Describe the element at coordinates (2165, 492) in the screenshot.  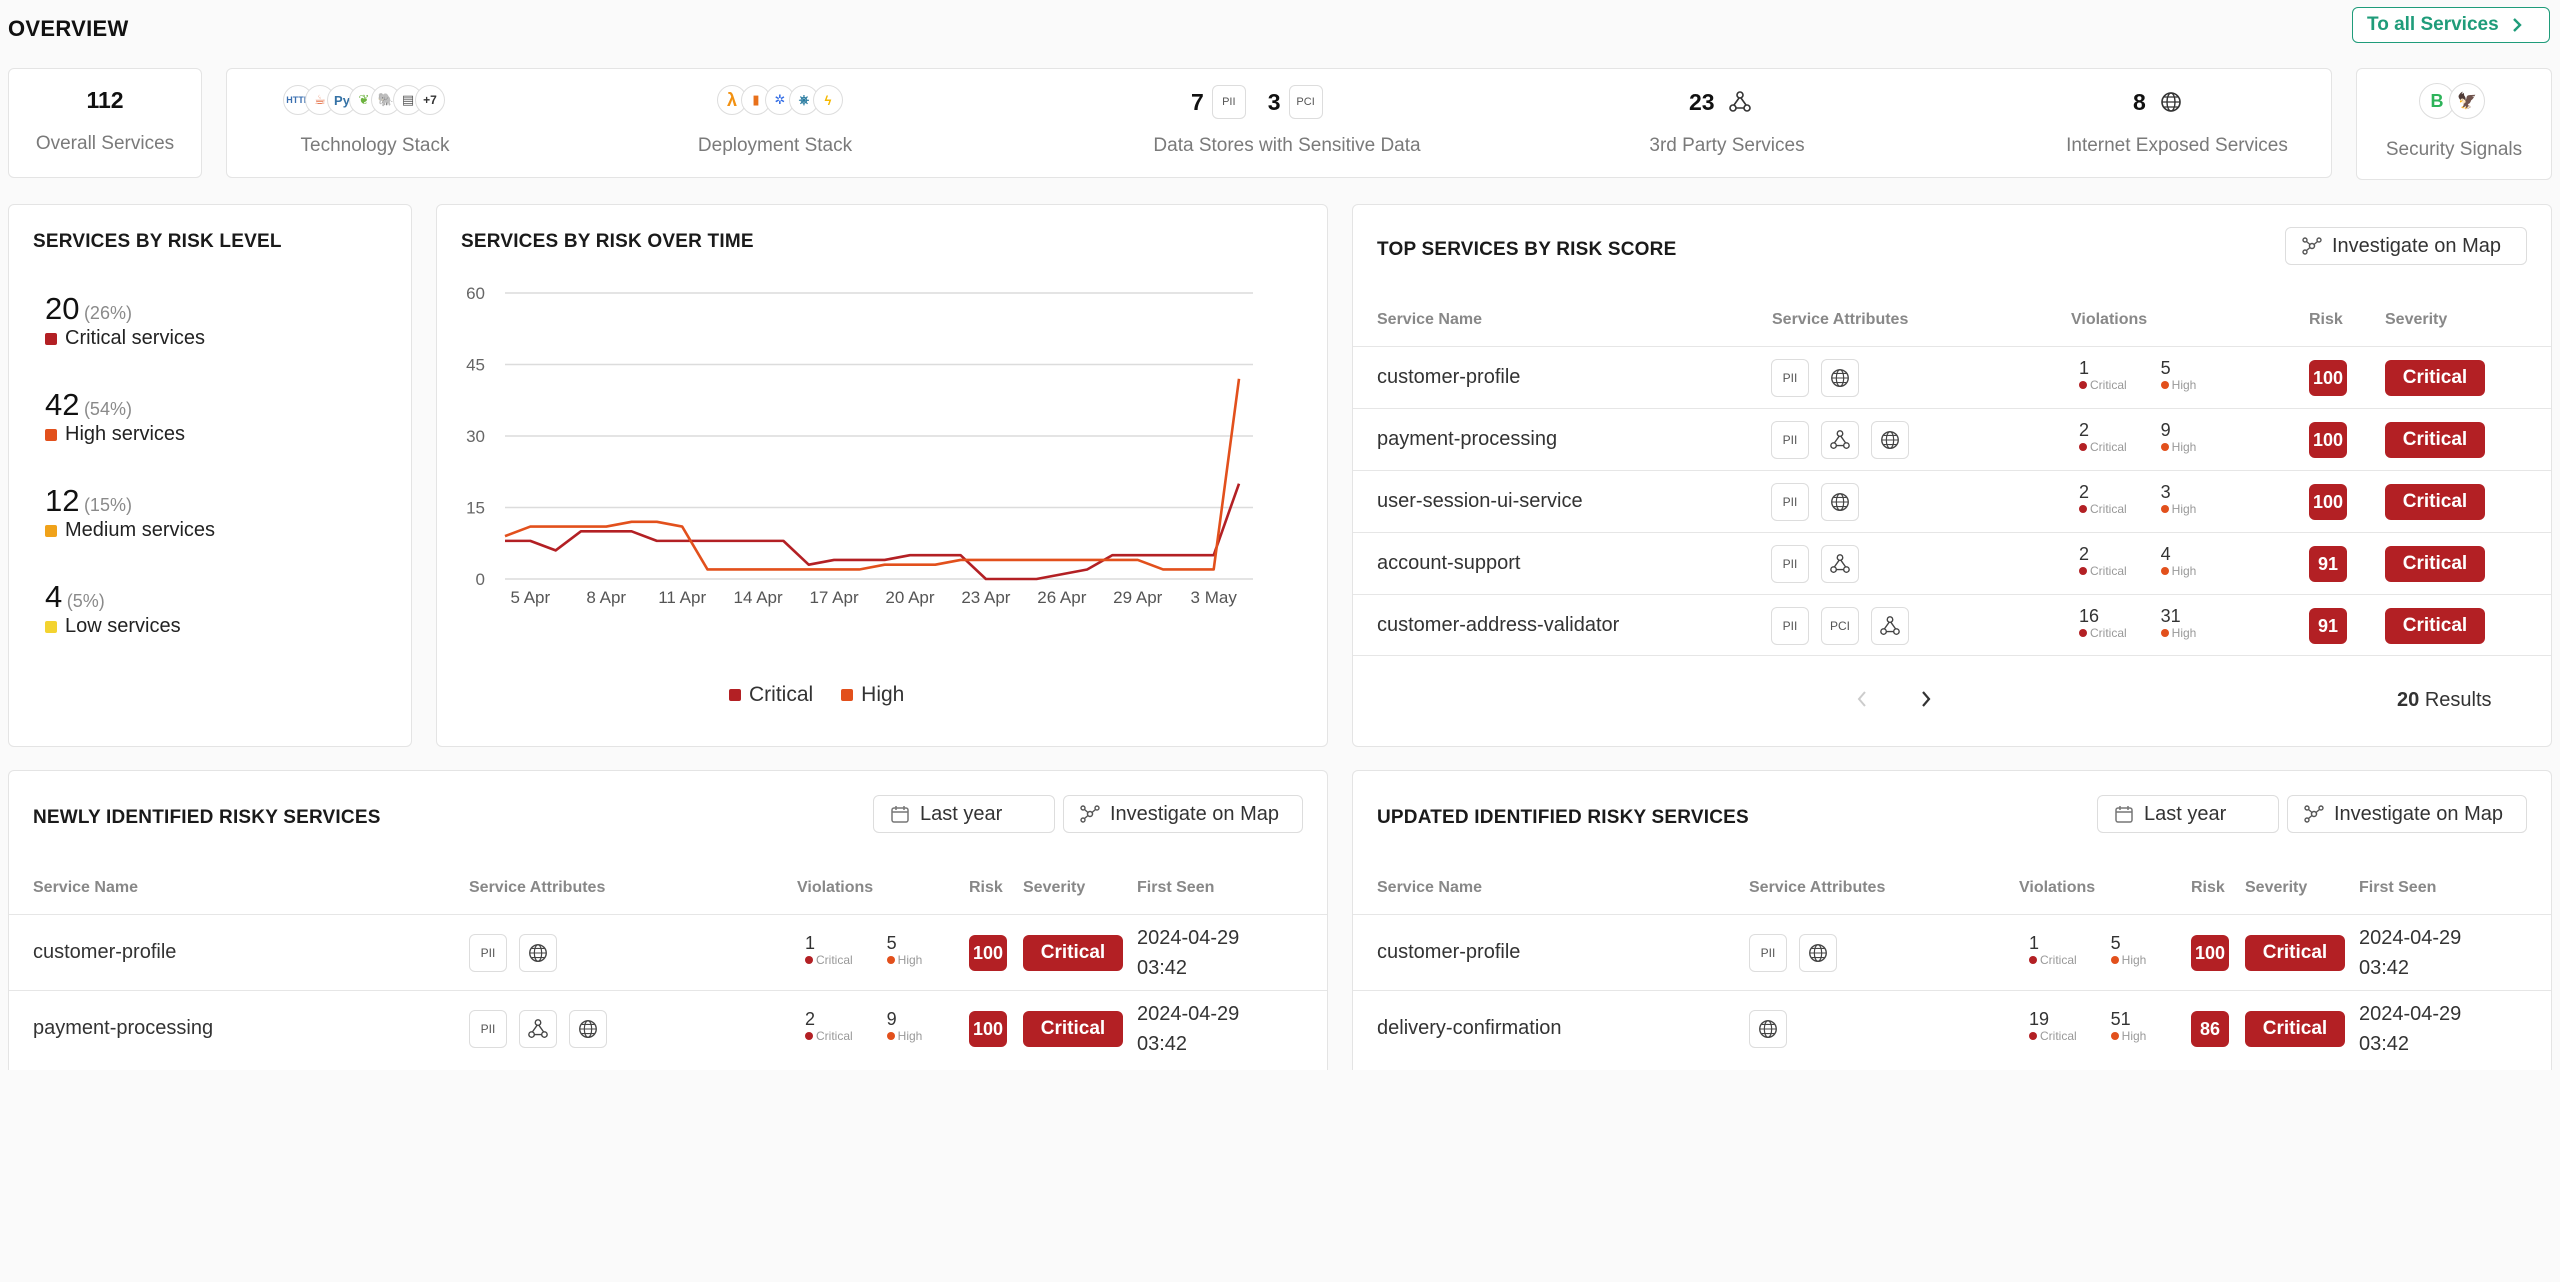
I see `high-violations-count: 3` at that location.